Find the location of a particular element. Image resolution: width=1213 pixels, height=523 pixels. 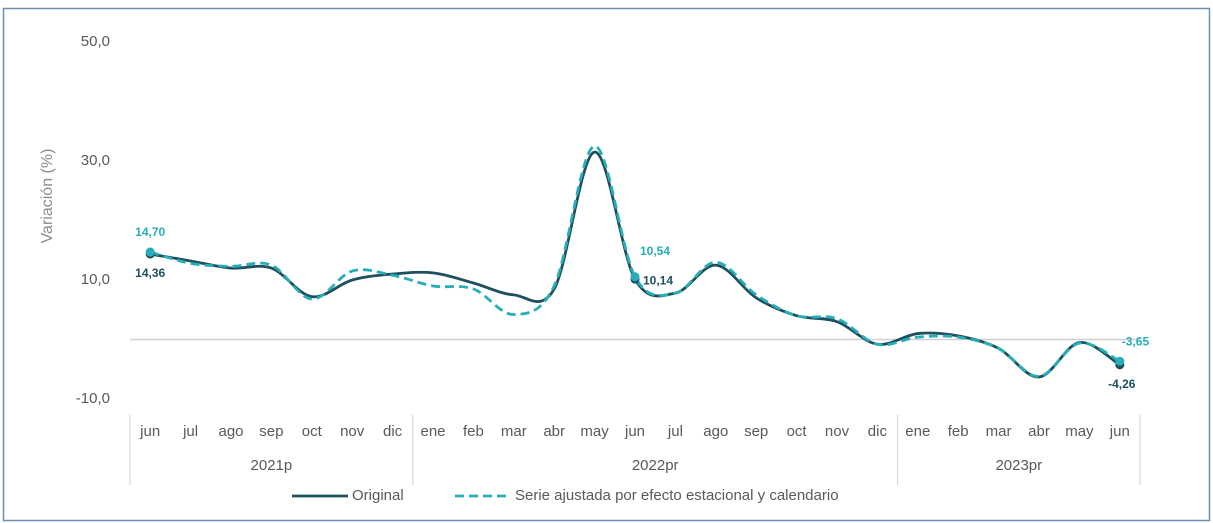

group-label: 2021p is located at coordinates (272, 465).